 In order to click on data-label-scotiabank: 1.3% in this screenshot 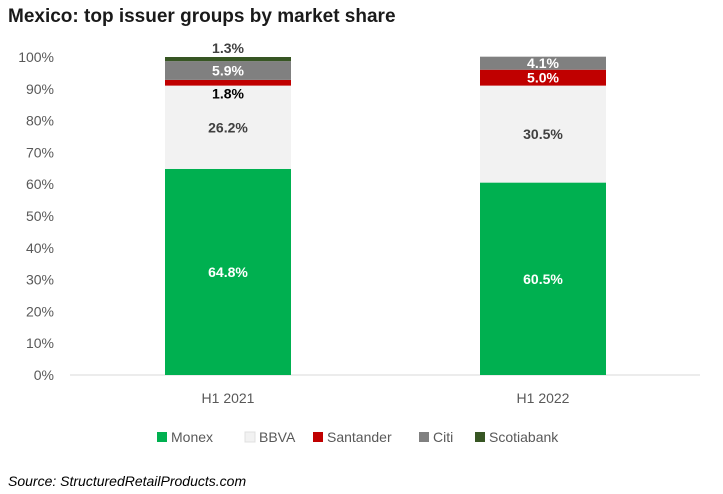, I will do `click(228, 48)`.